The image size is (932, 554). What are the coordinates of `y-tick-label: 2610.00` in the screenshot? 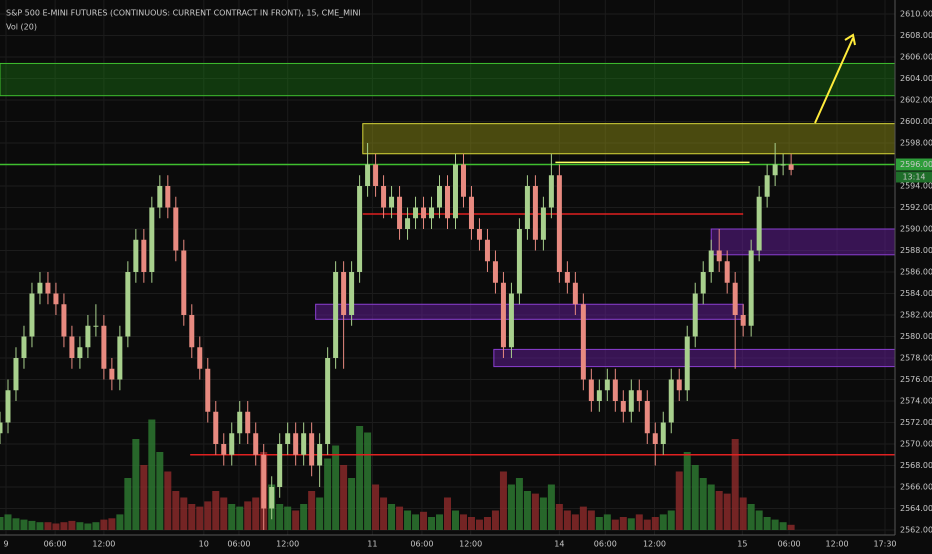 It's located at (916, 14).